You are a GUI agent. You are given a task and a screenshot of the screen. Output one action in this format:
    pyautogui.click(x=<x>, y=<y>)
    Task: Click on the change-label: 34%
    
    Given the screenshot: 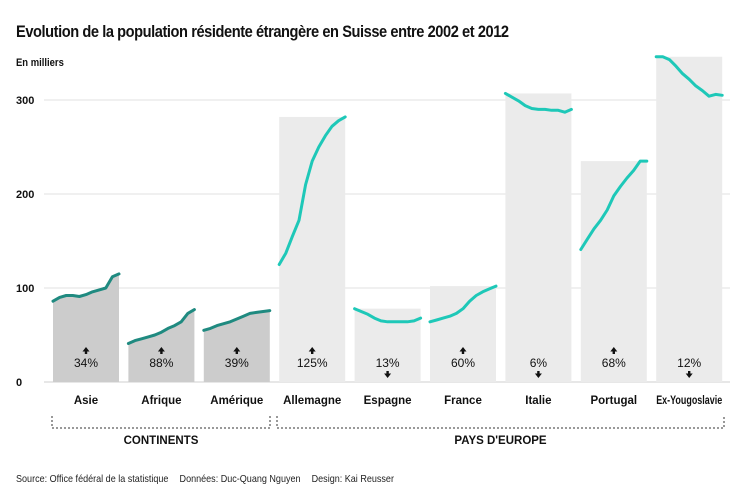 What is the action you would take?
    pyautogui.click(x=86, y=363)
    